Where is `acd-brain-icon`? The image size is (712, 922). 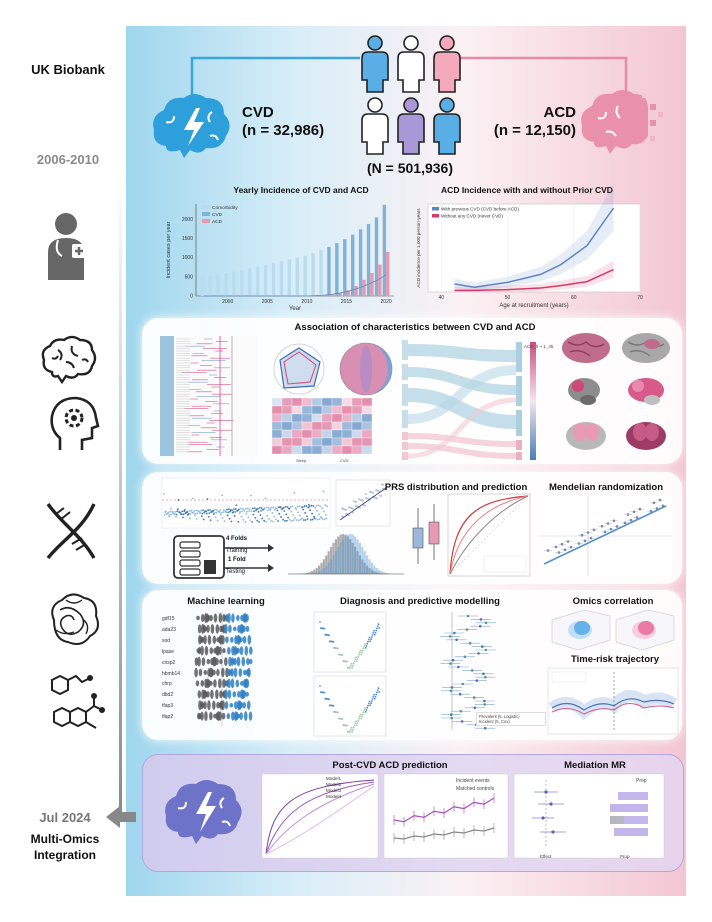 acd-brain-icon is located at coordinates (622, 122).